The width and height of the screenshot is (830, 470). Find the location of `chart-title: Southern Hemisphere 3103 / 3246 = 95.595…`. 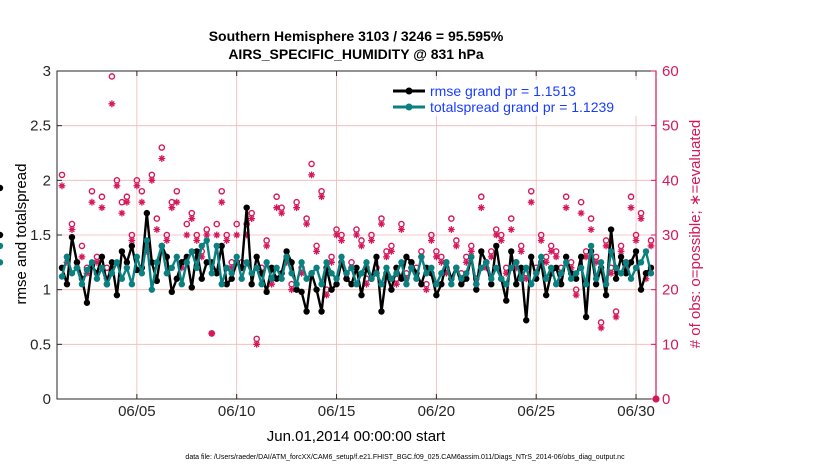

chart-title: Southern Hemisphere 3103 / 3246 = 95.595… is located at coordinates (356, 36).